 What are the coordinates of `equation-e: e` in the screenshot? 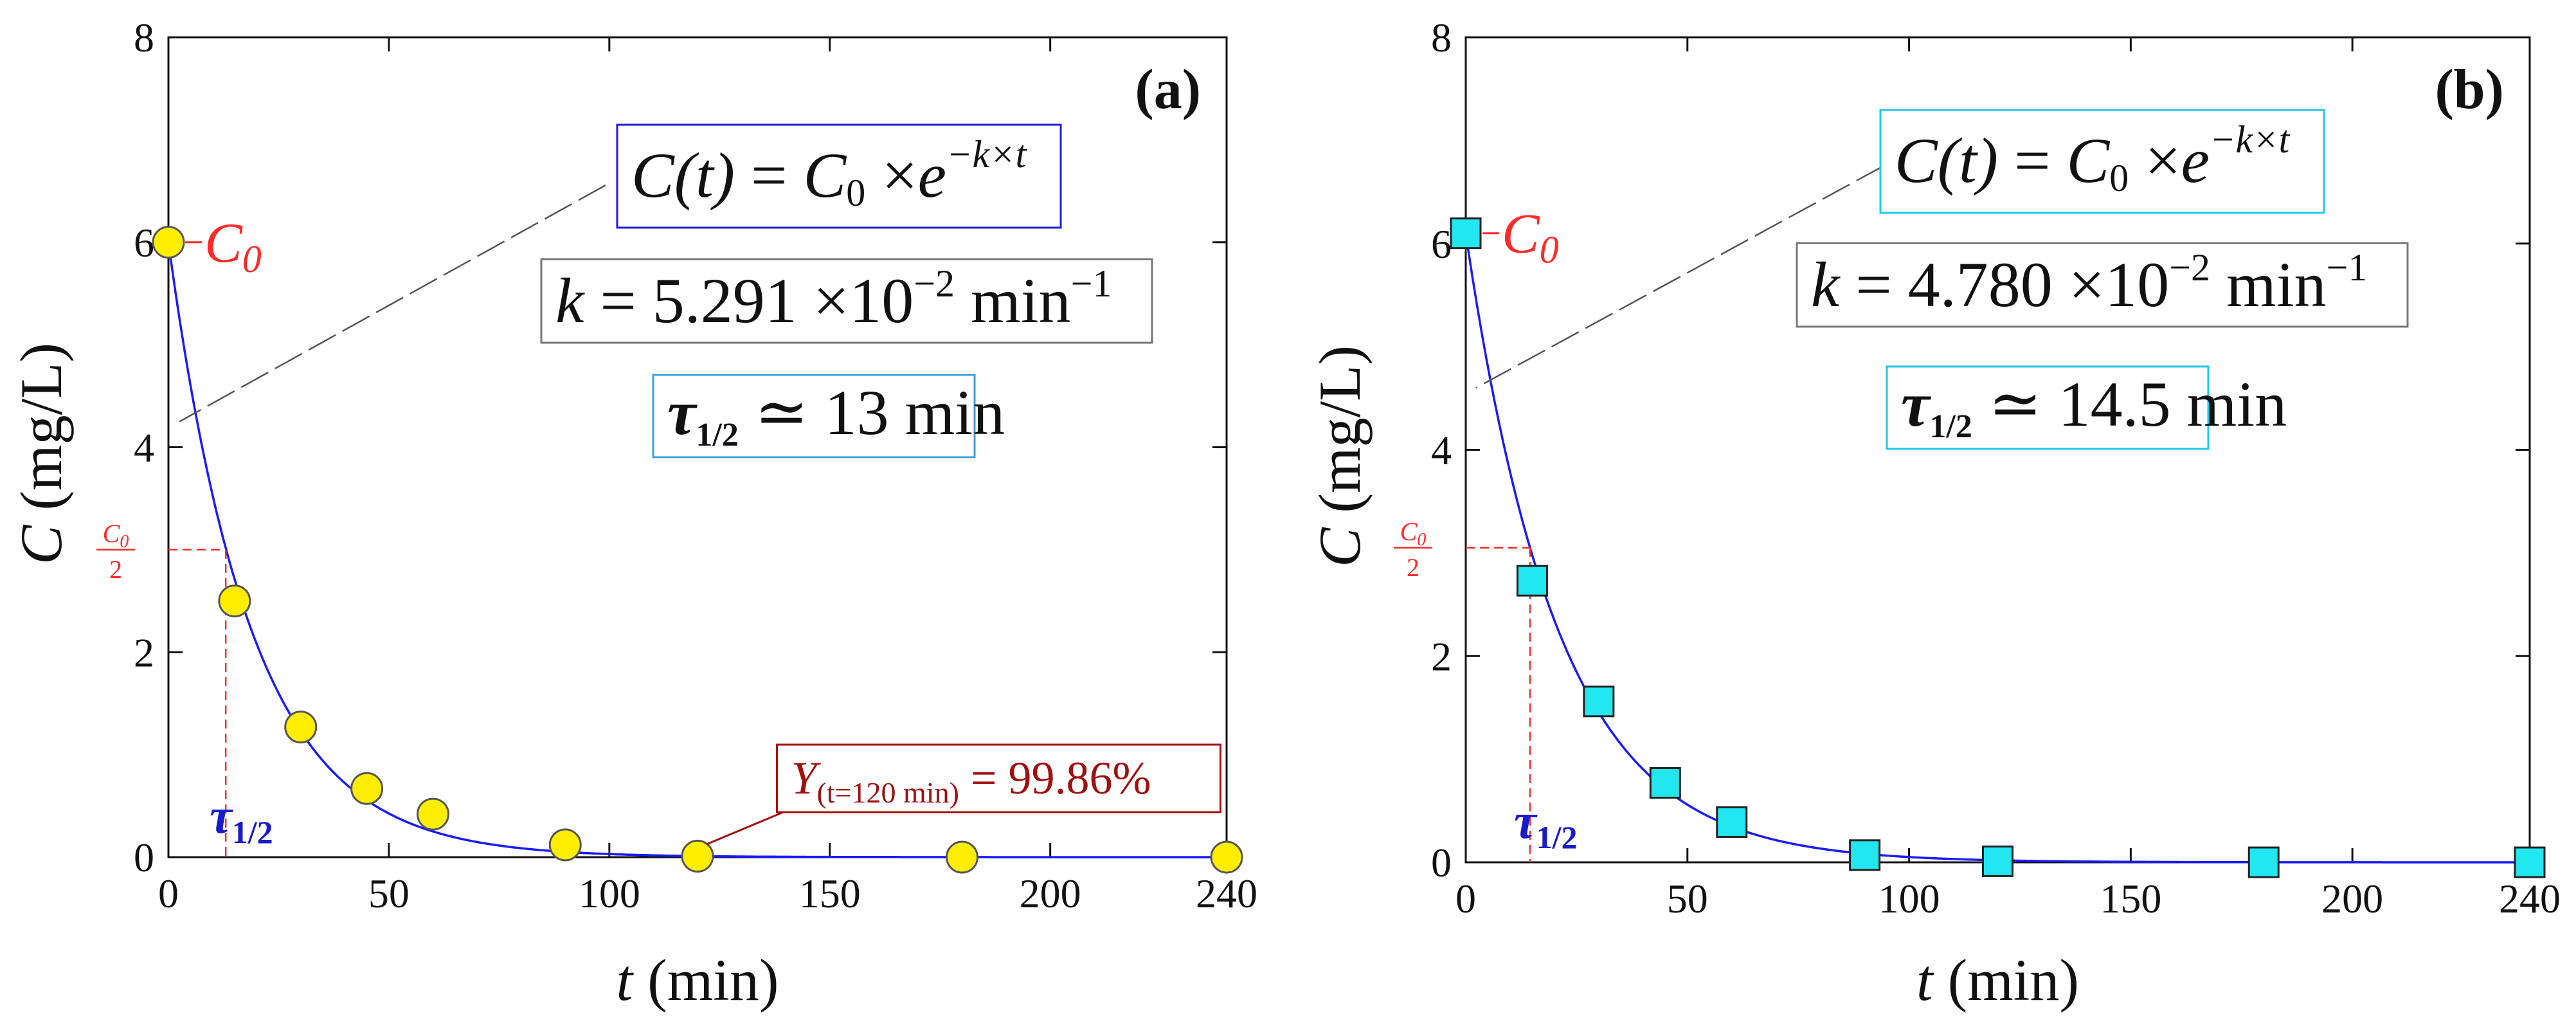 It's located at (932, 176).